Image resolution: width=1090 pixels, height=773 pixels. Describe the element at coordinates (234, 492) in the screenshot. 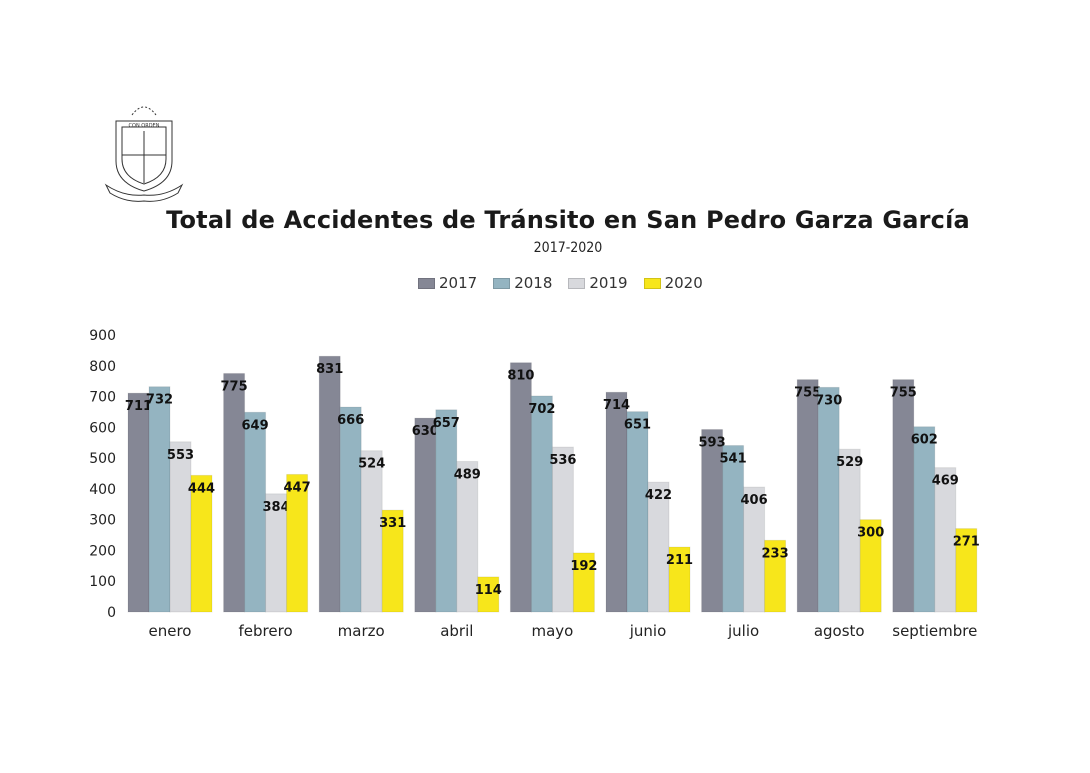

I see `bar-2017-febrero` at that location.